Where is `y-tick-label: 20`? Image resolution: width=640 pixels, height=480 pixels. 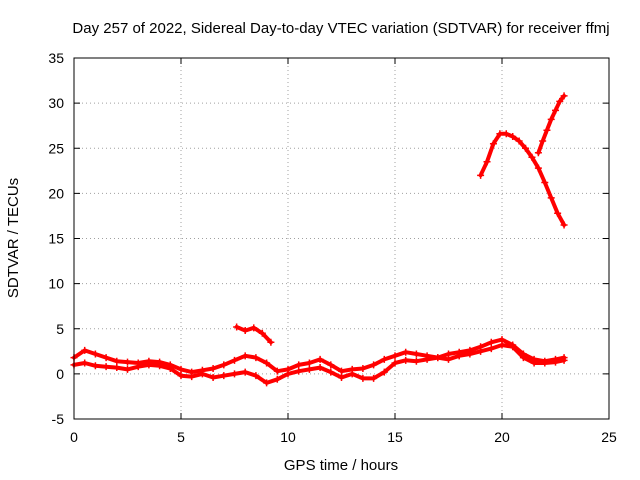 y-tick-label: 20 is located at coordinates (56, 193).